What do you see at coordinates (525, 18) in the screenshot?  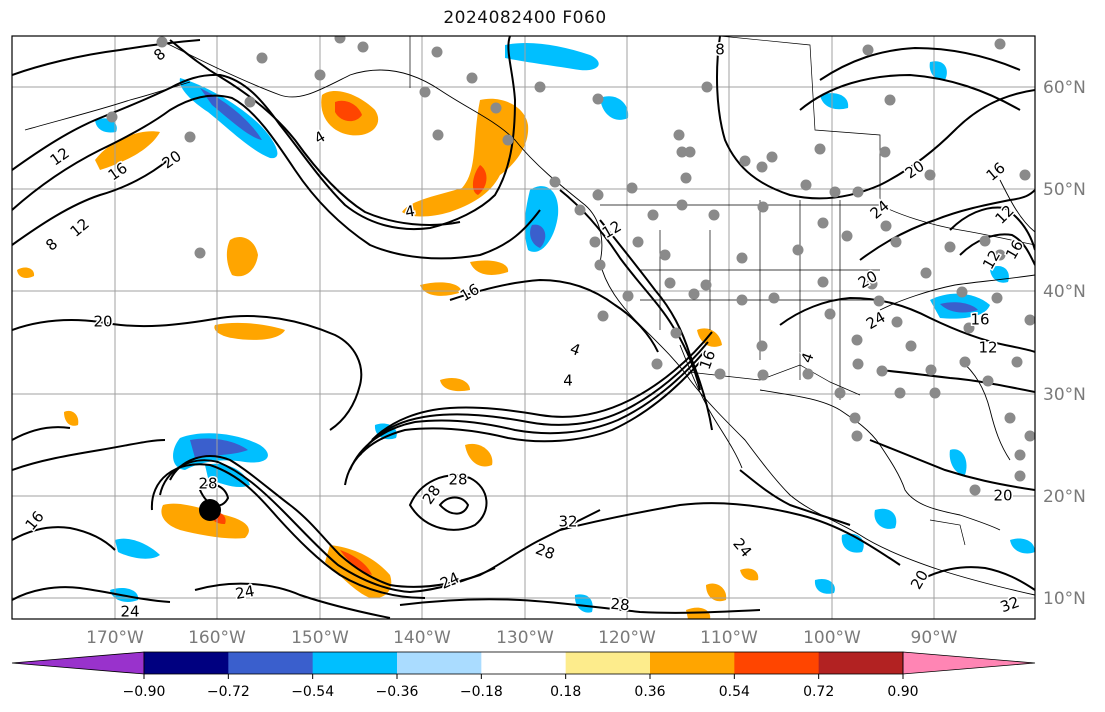 I see `map-title: 2024082400 F060` at bounding box center [525, 18].